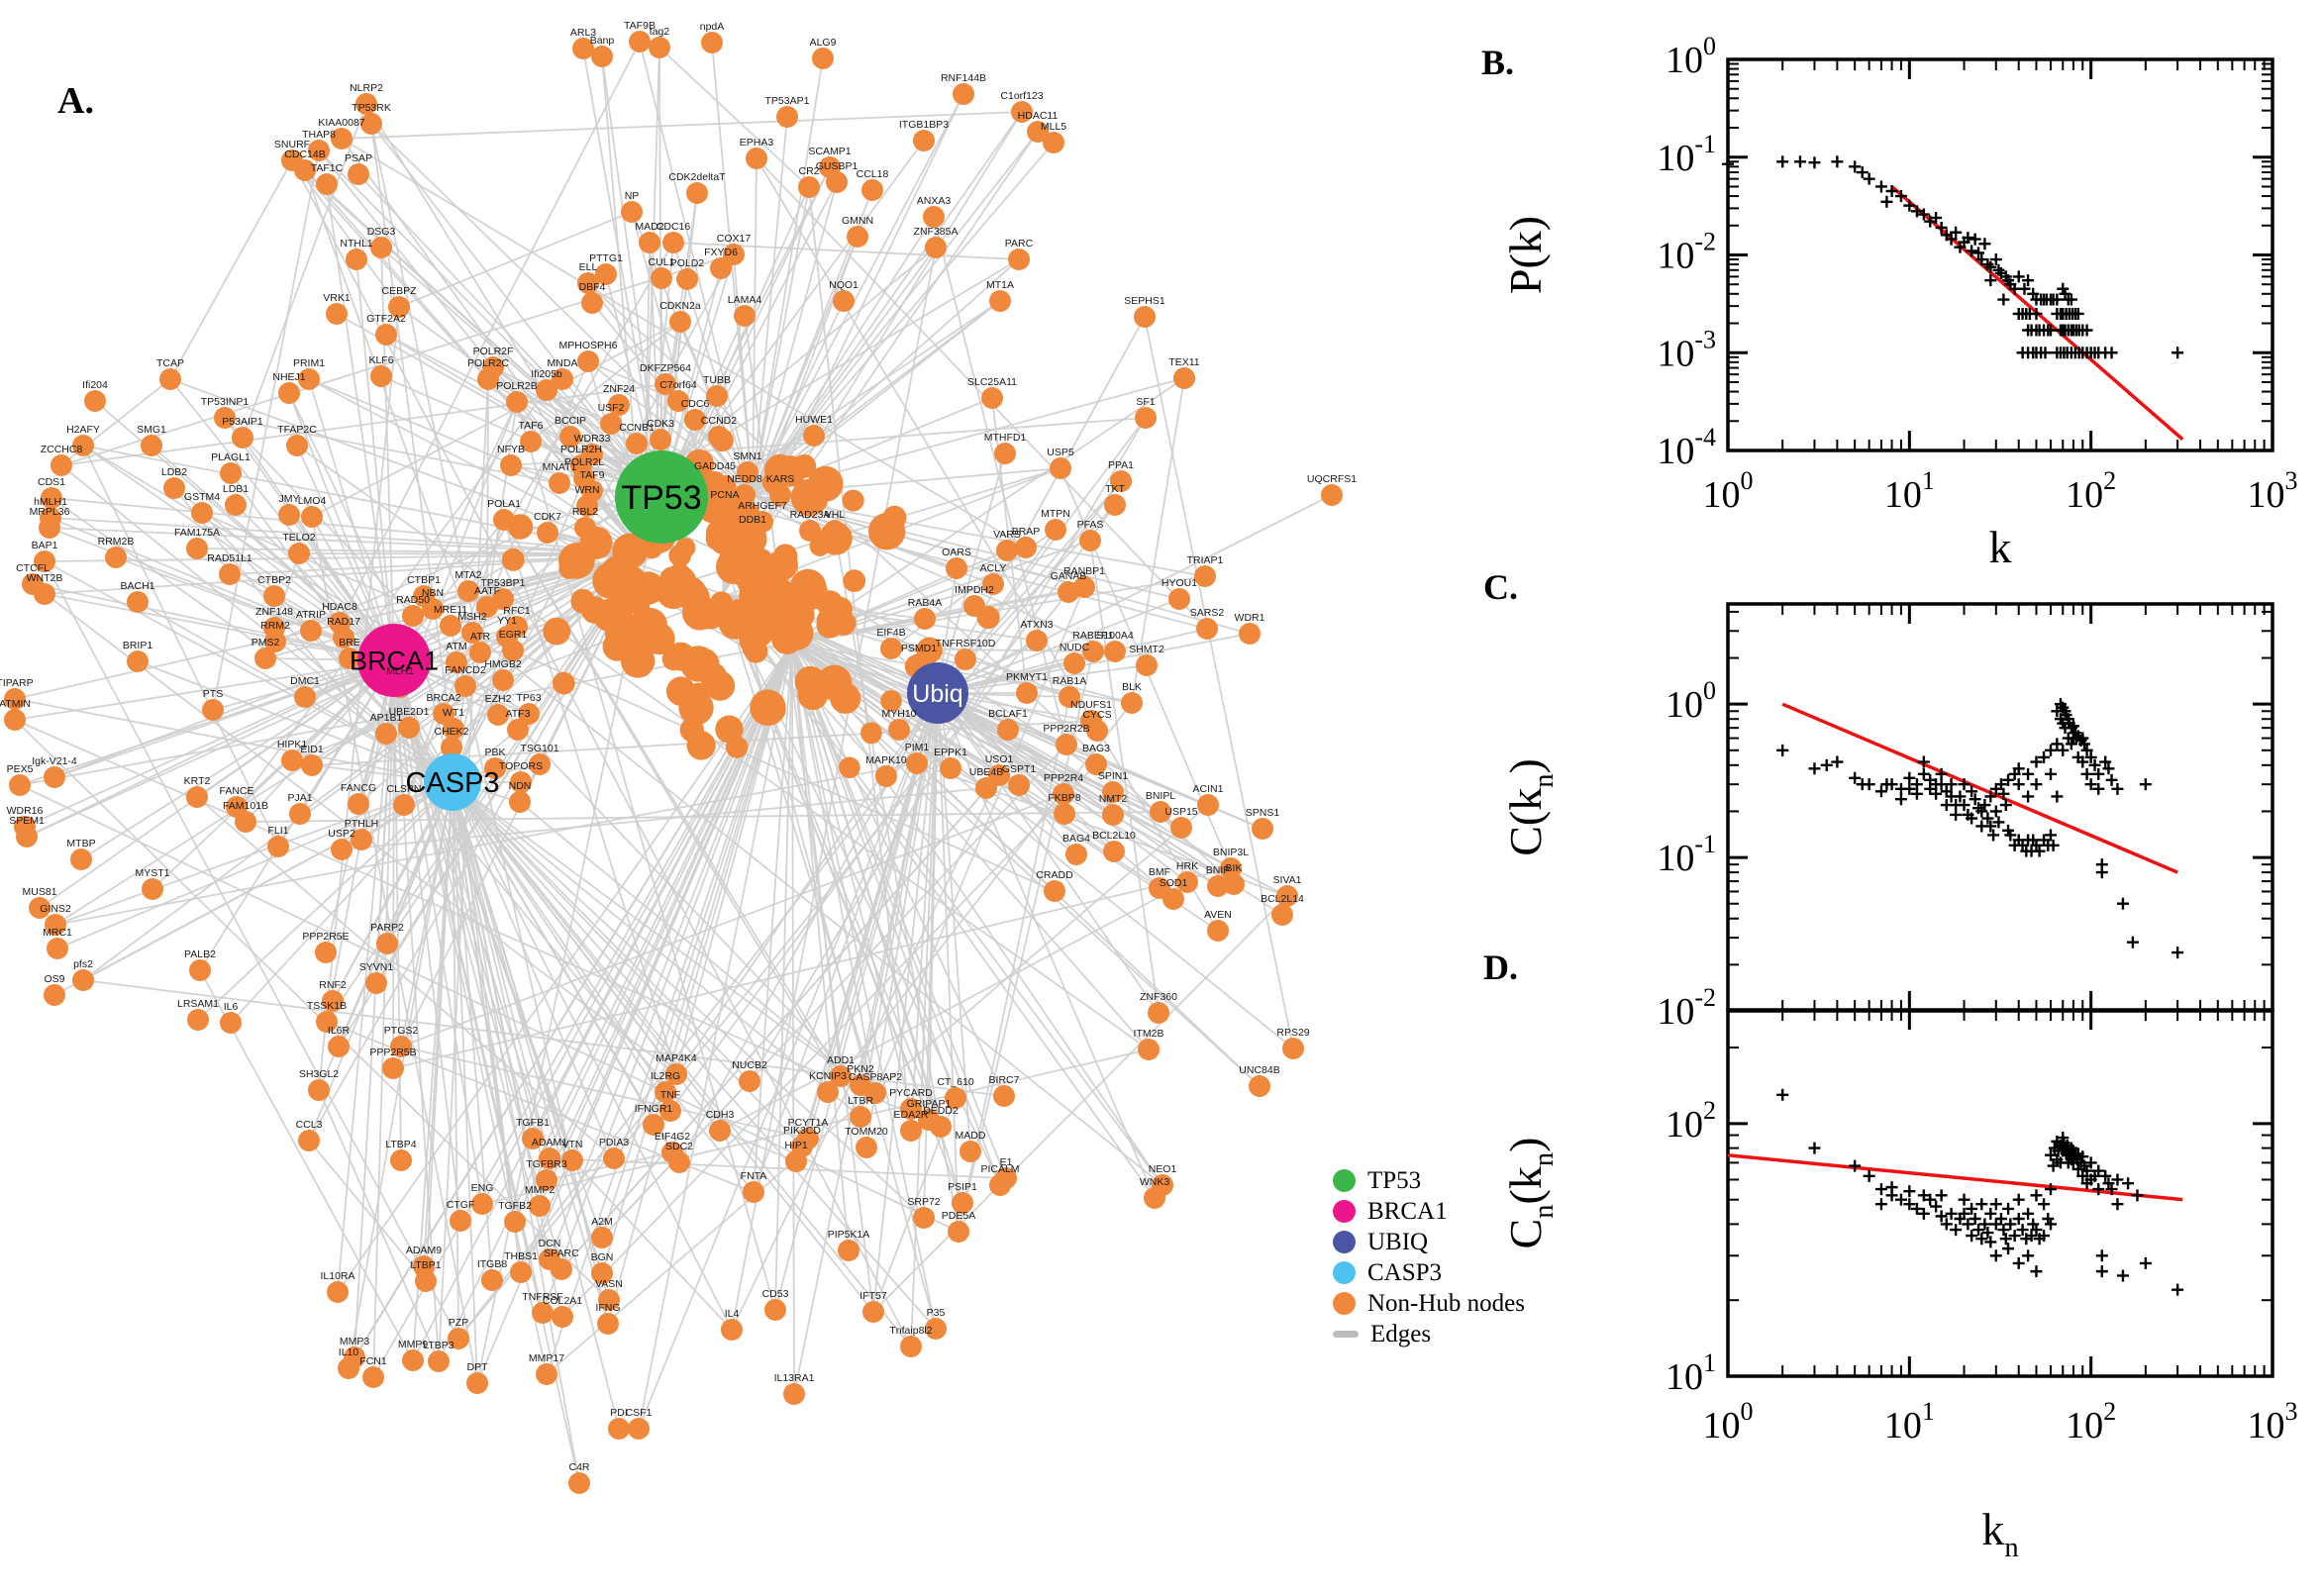 Image resolution: width=2323 pixels, height=1596 pixels. I want to click on hub-casp3: CASP3, so click(453, 782).